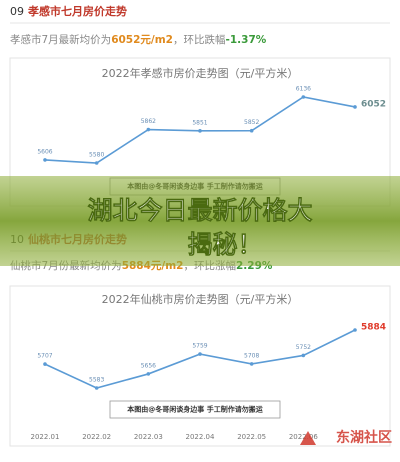  Describe the element at coordinates (364, 437) in the screenshot. I see `watermark: 东湖社区` at that location.